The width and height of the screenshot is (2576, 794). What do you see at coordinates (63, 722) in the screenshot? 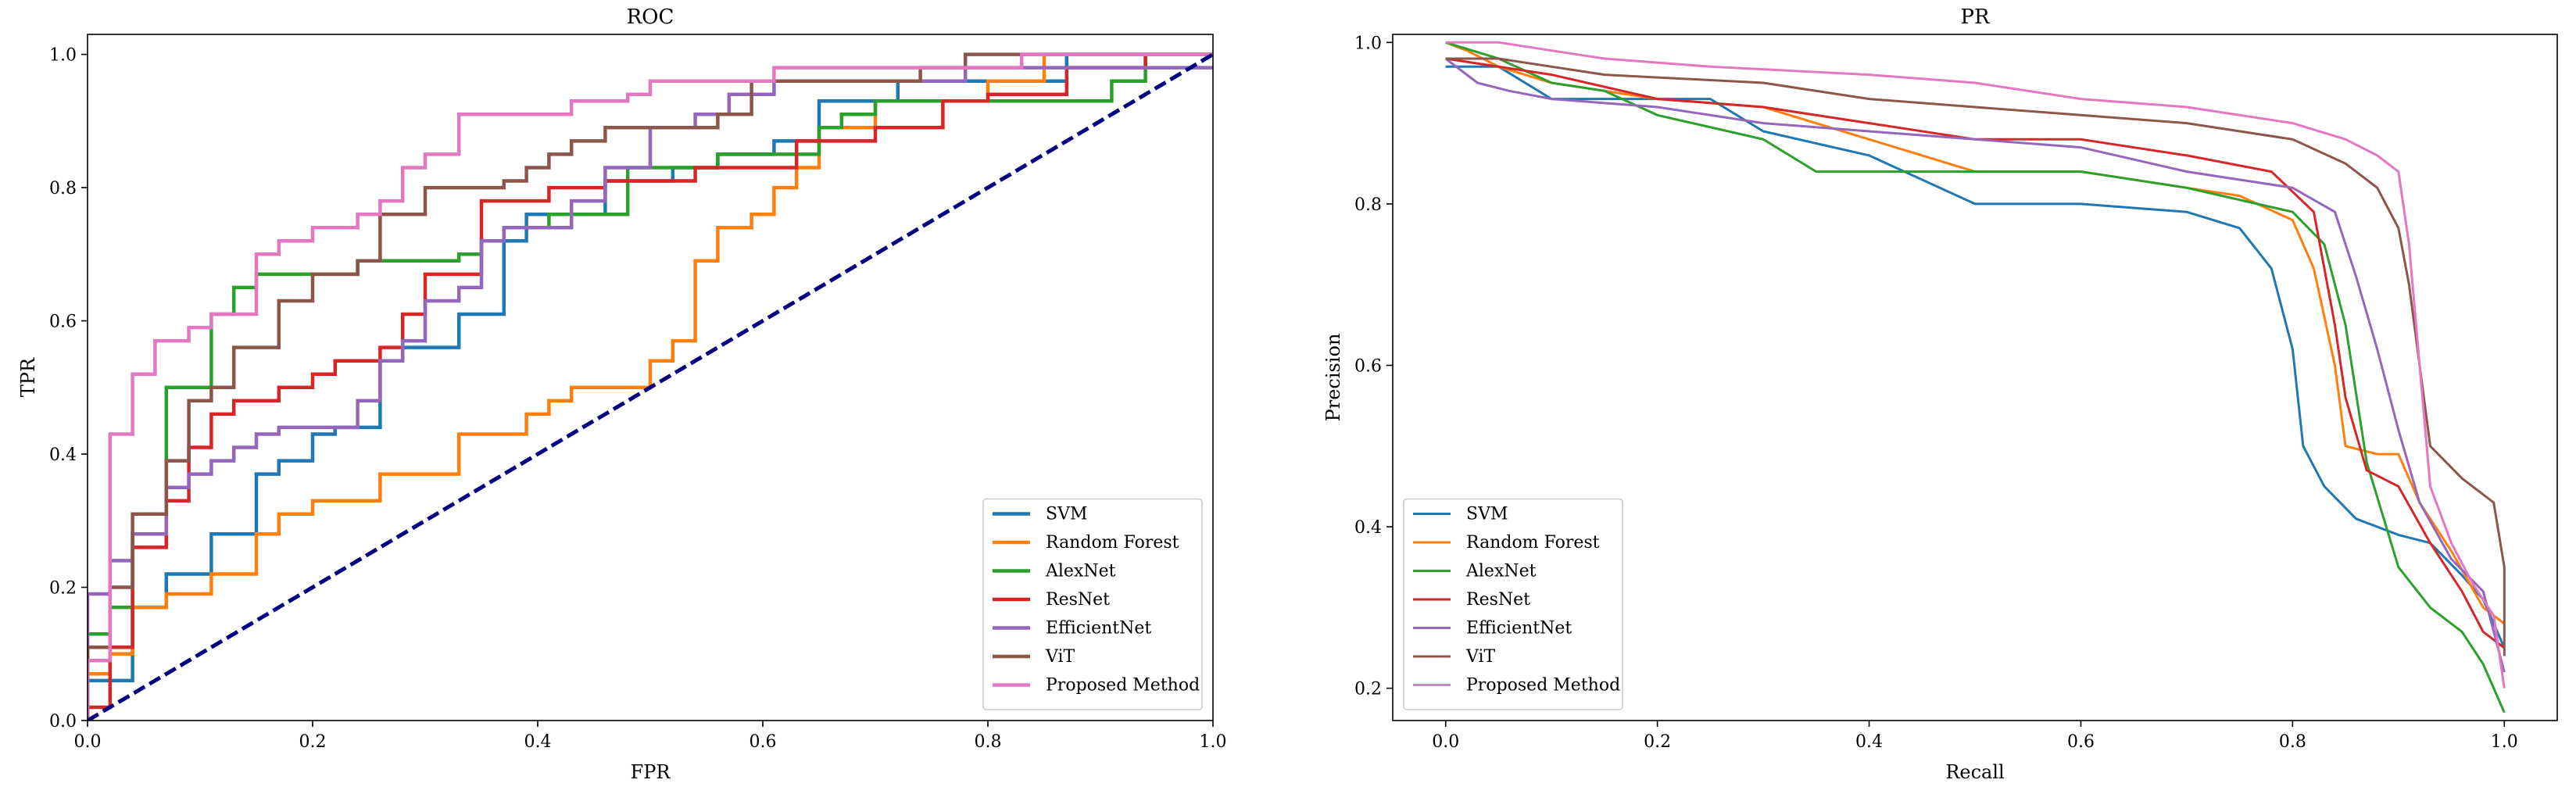
I see `y-tick-label: 0.0` at bounding box center [63, 722].